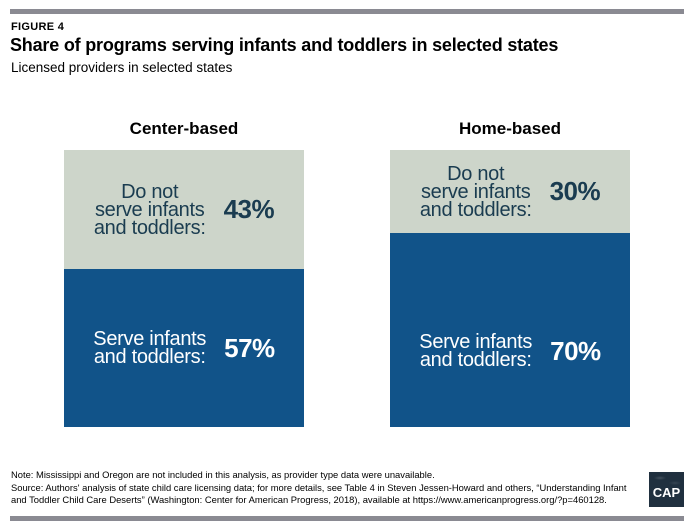 The image size is (694, 529). I want to click on chart-header-center-based: Center-based, so click(184, 128).